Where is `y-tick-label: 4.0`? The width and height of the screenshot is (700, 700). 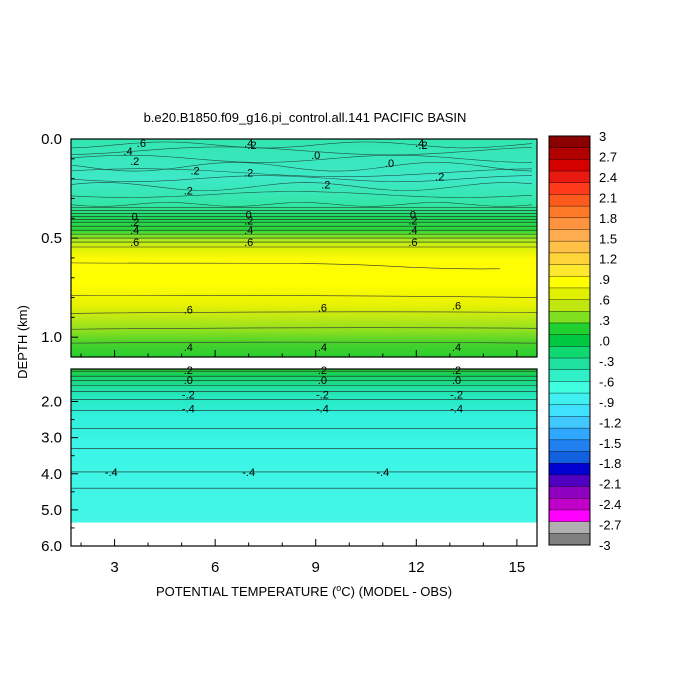
y-tick-label: 4.0 is located at coordinates (51, 474).